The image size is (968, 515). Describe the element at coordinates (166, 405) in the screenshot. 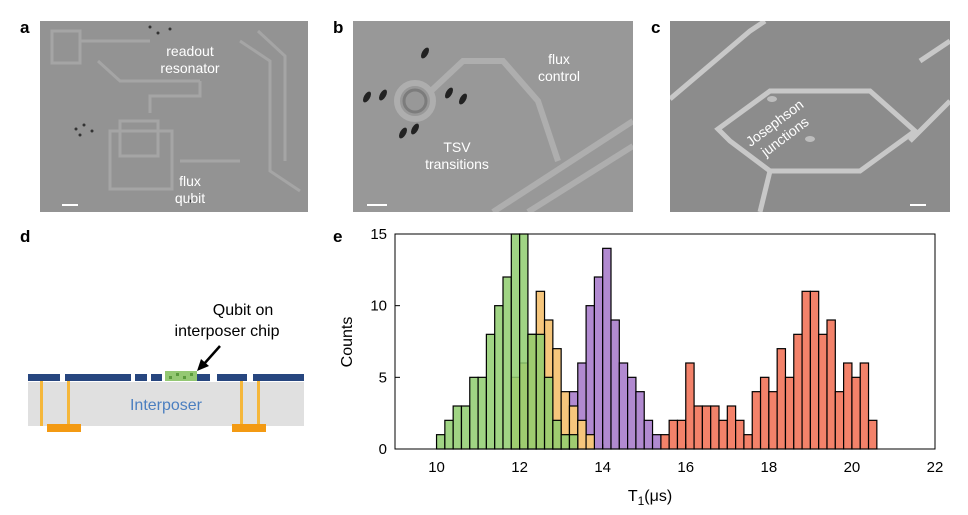

I see `interposer-label: Interposer` at that location.